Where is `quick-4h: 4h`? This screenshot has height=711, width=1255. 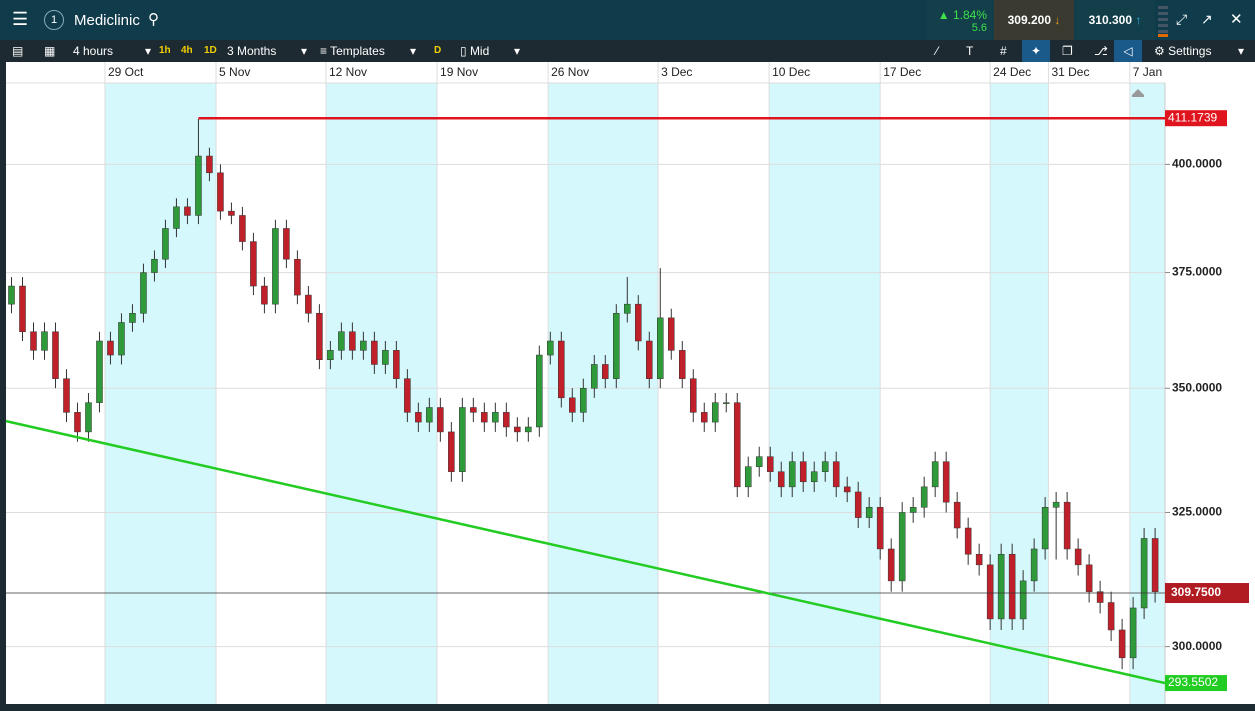
quick-4h: 4h is located at coordinates (187, 50).